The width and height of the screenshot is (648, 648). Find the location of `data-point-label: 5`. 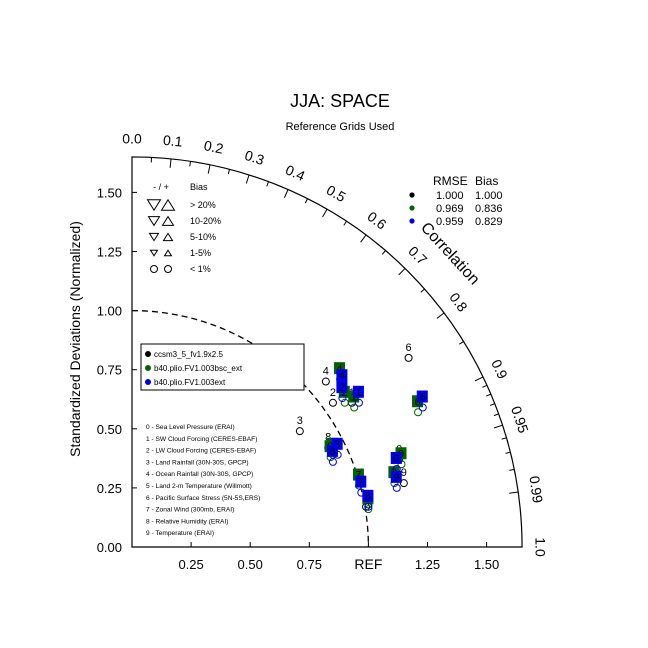

data-point-label: 5 is located at coordinates (368, 497).